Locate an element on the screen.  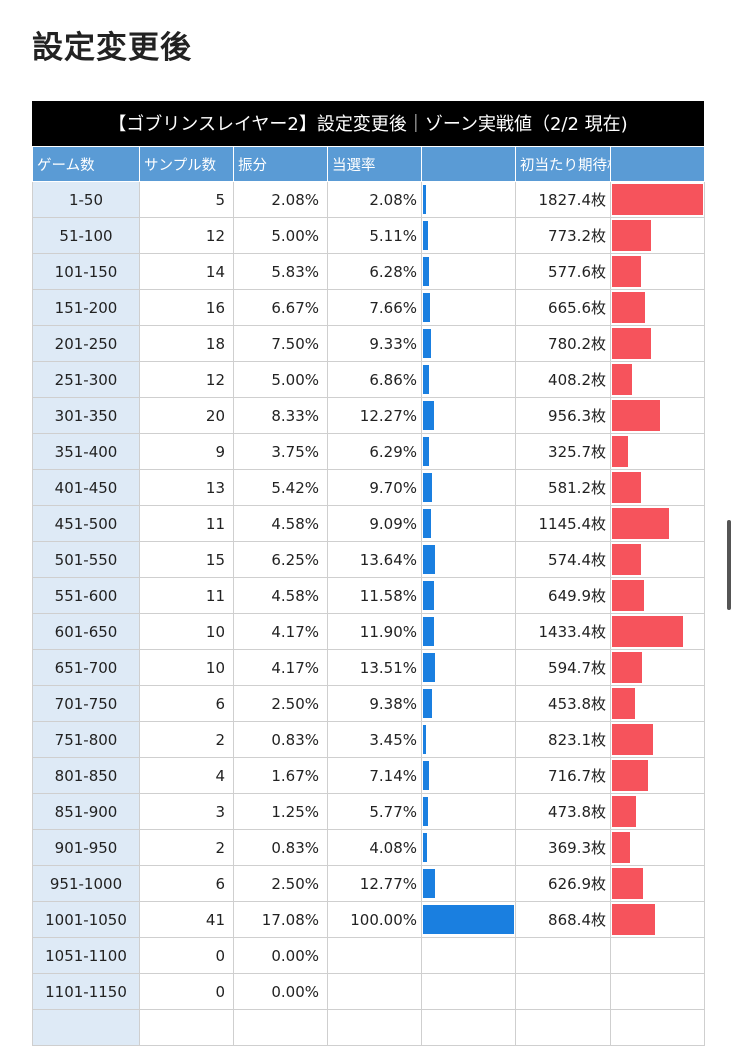
cell-share: 4.58% is located at coordinates (280, 523).